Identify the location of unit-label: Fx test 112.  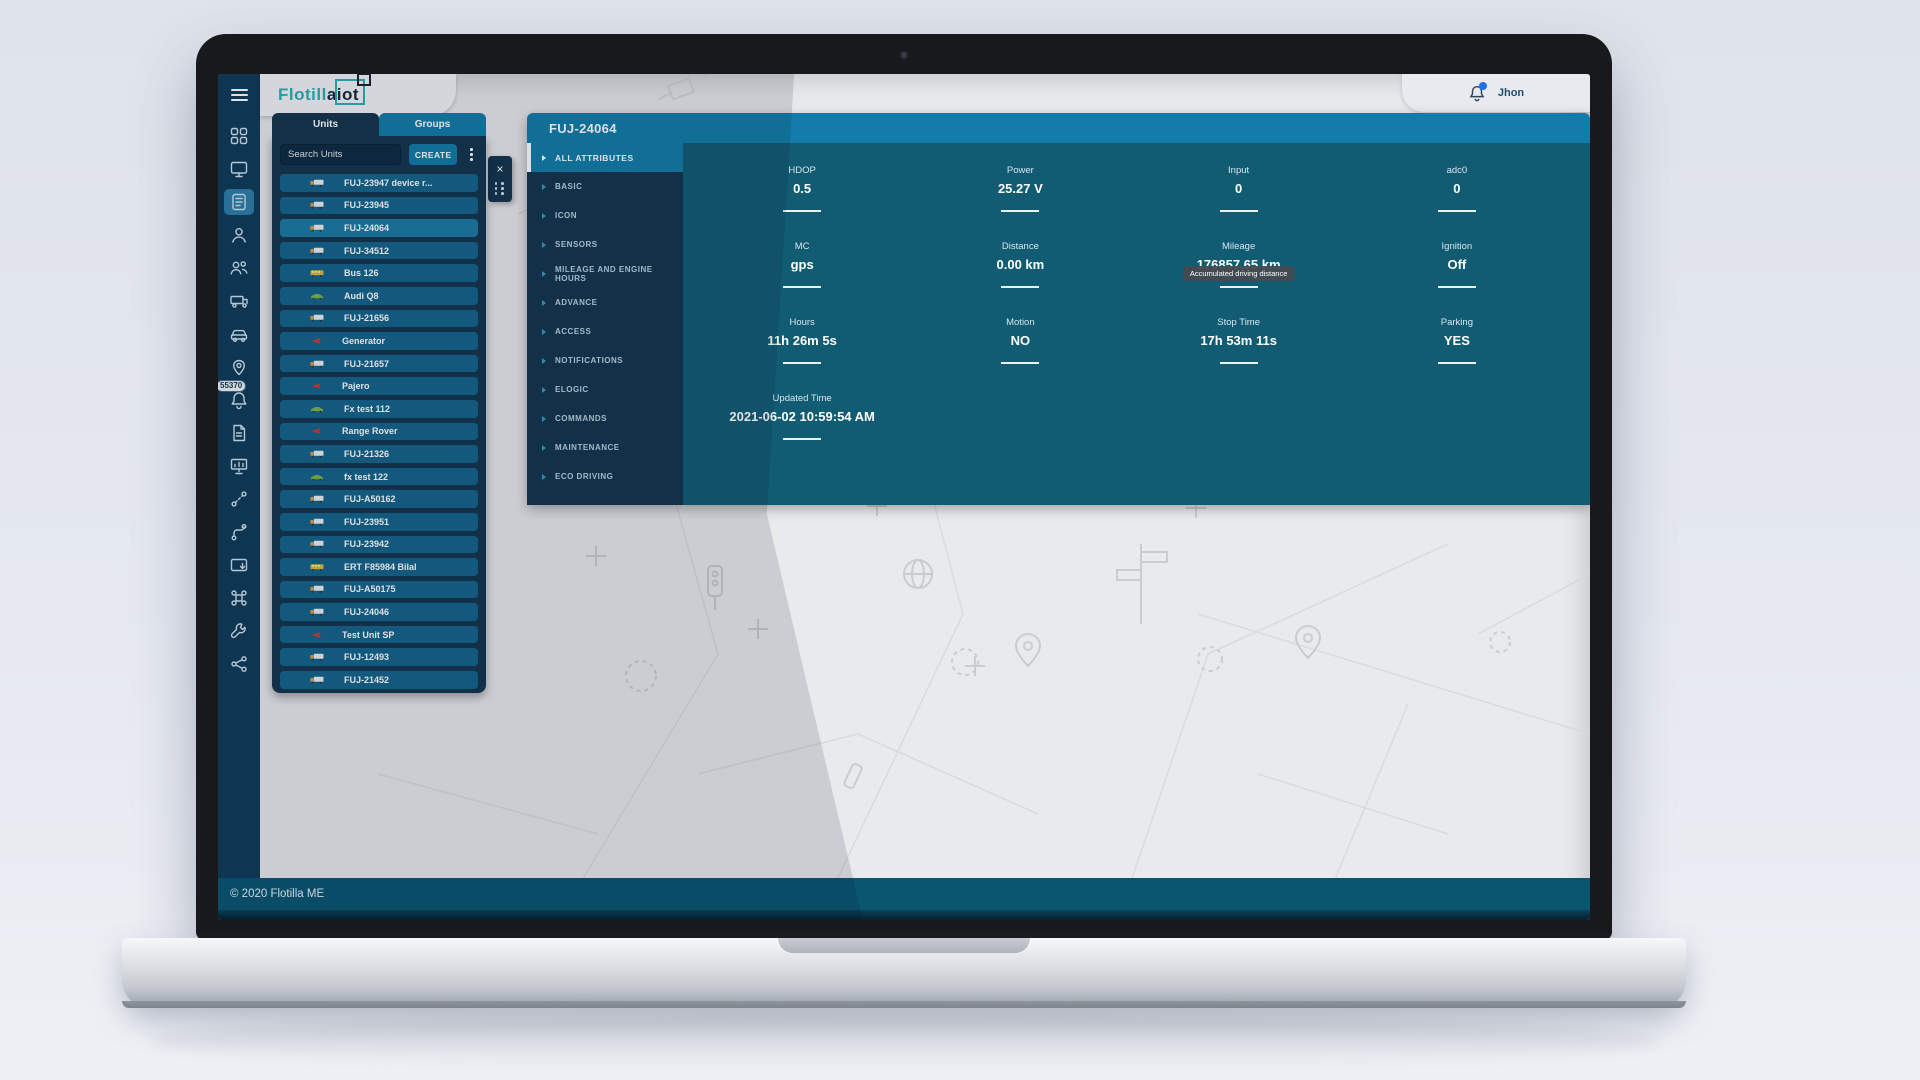
(367, 408).